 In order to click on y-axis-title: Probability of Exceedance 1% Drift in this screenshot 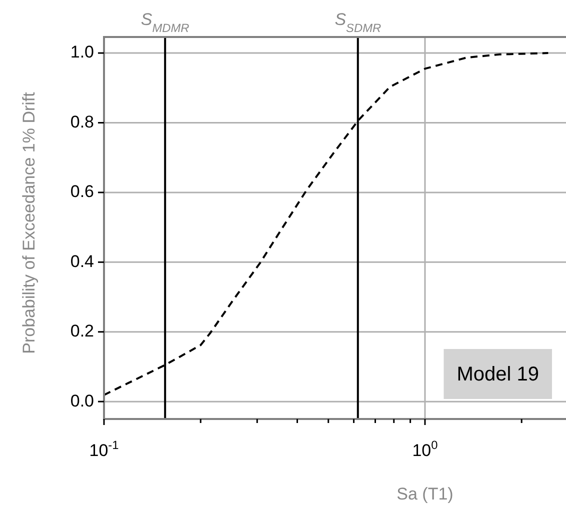, I will do `click(29, 223)`.